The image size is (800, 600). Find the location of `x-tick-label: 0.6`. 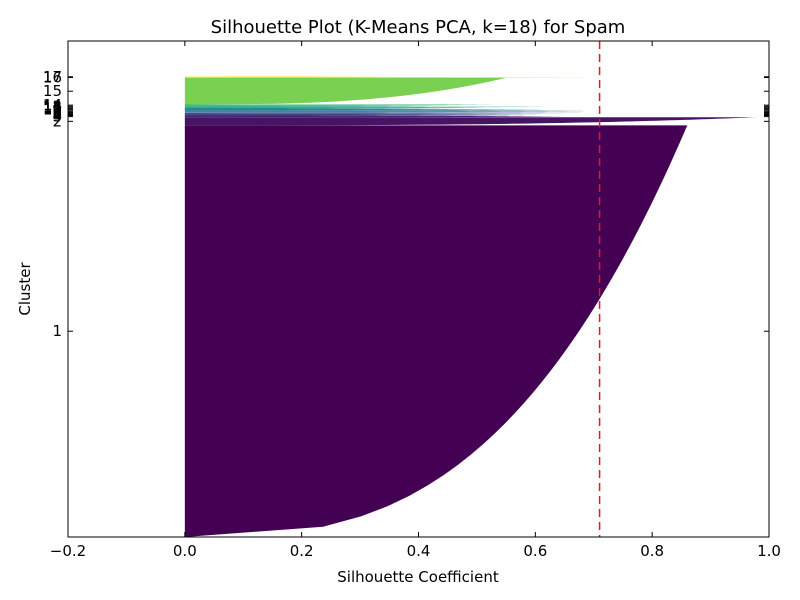

x-tick-label: 0.6 is located at coordinates (535, 551).